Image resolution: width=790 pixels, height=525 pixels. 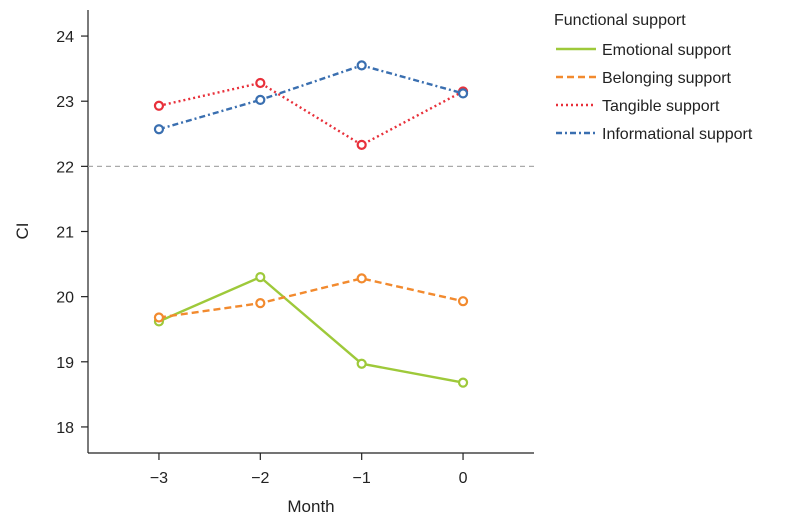 What do you see at coordinates (667, 50) in the screenshot?
I see `legend-entry-label: Emotional support` at bounding box center [667, 50].